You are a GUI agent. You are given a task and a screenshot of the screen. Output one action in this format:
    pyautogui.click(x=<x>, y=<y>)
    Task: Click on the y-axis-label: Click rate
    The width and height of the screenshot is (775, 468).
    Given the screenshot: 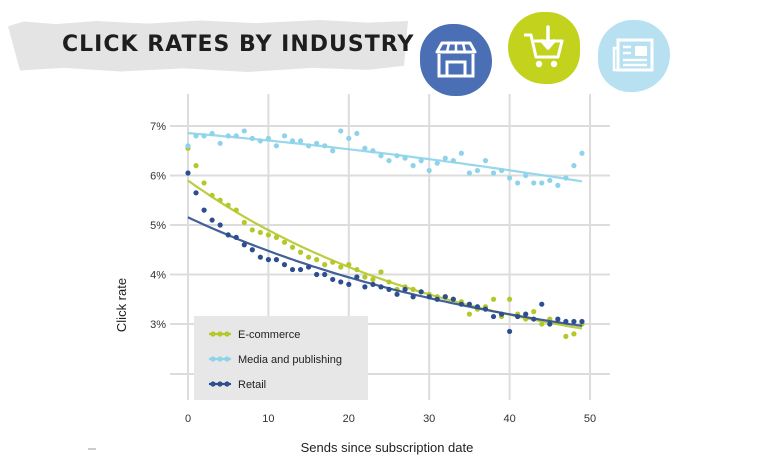 What is the action you would take?
    pyautogui.click(x=121, y=305)
    